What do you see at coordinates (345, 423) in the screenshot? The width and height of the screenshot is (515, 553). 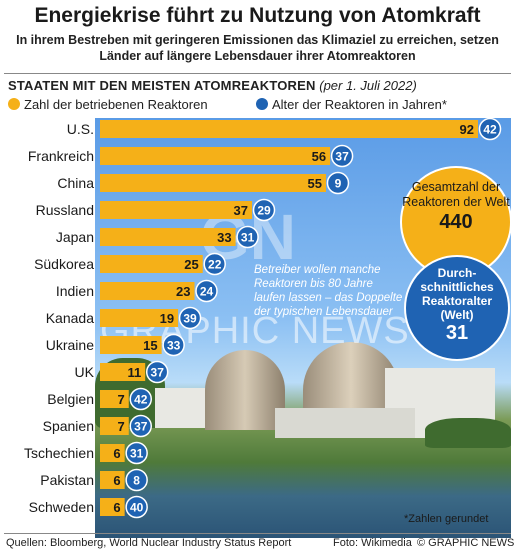 I see `building-shape` at bounding box center [345, 423].